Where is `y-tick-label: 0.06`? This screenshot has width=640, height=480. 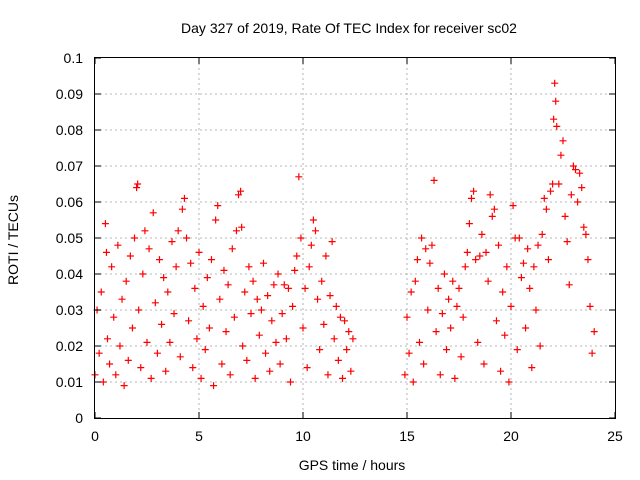 y-tick-label: 0.06 is located at coordinates (69, 202).